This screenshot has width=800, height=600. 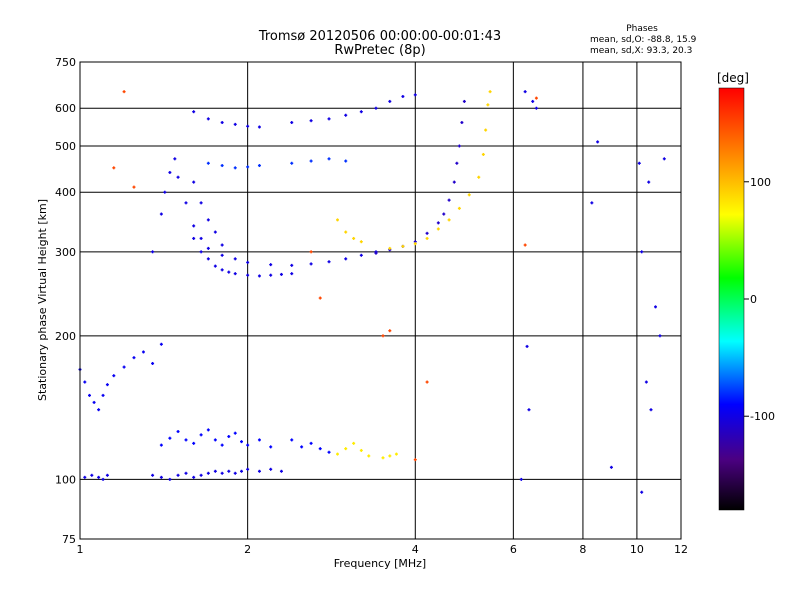 I want to click on y-tick-200: 200, so click(x=65, y=336).